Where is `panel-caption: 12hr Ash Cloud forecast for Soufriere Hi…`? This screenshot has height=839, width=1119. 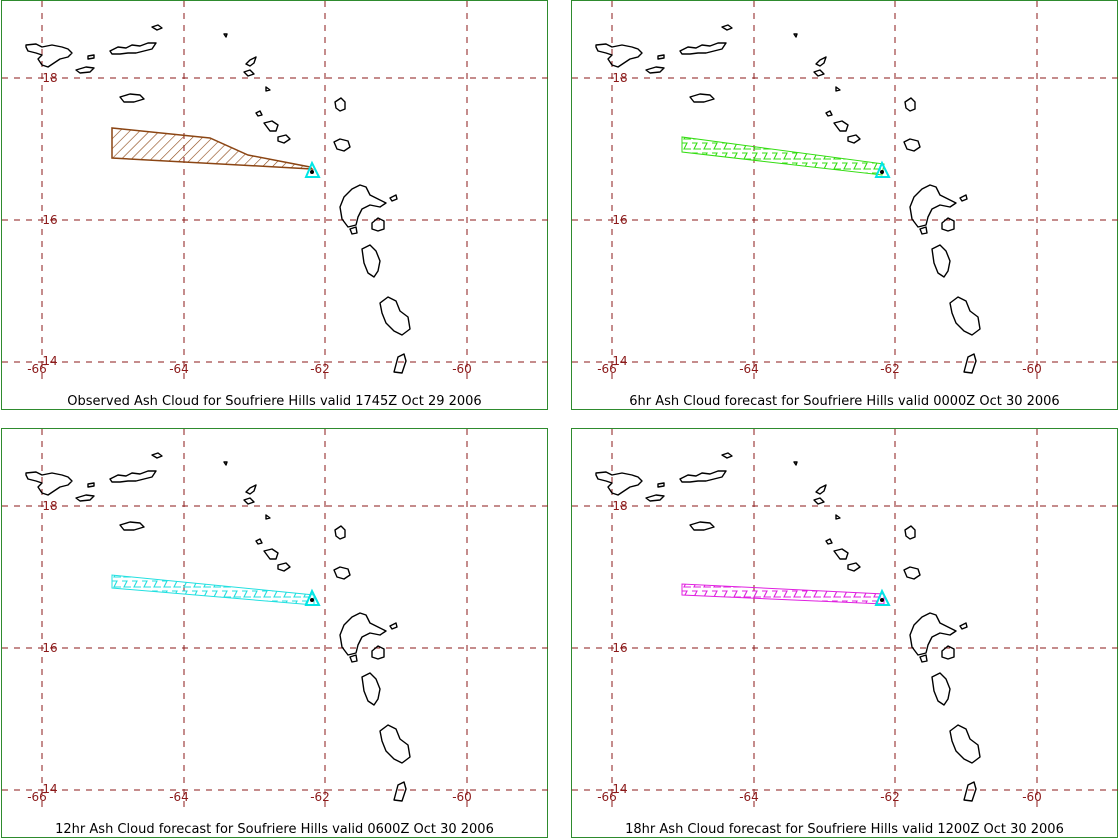
panel-caption: 12hr Ash Cloud forecast for Soufriere Hi… is located at coordinates (274, 829).